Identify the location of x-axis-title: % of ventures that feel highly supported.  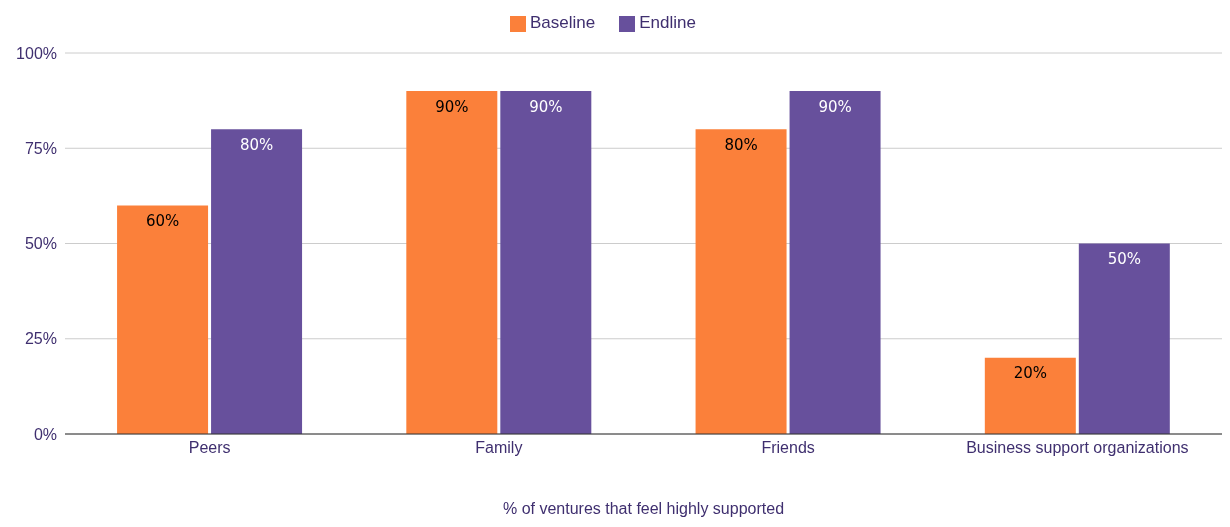
(643, 508).